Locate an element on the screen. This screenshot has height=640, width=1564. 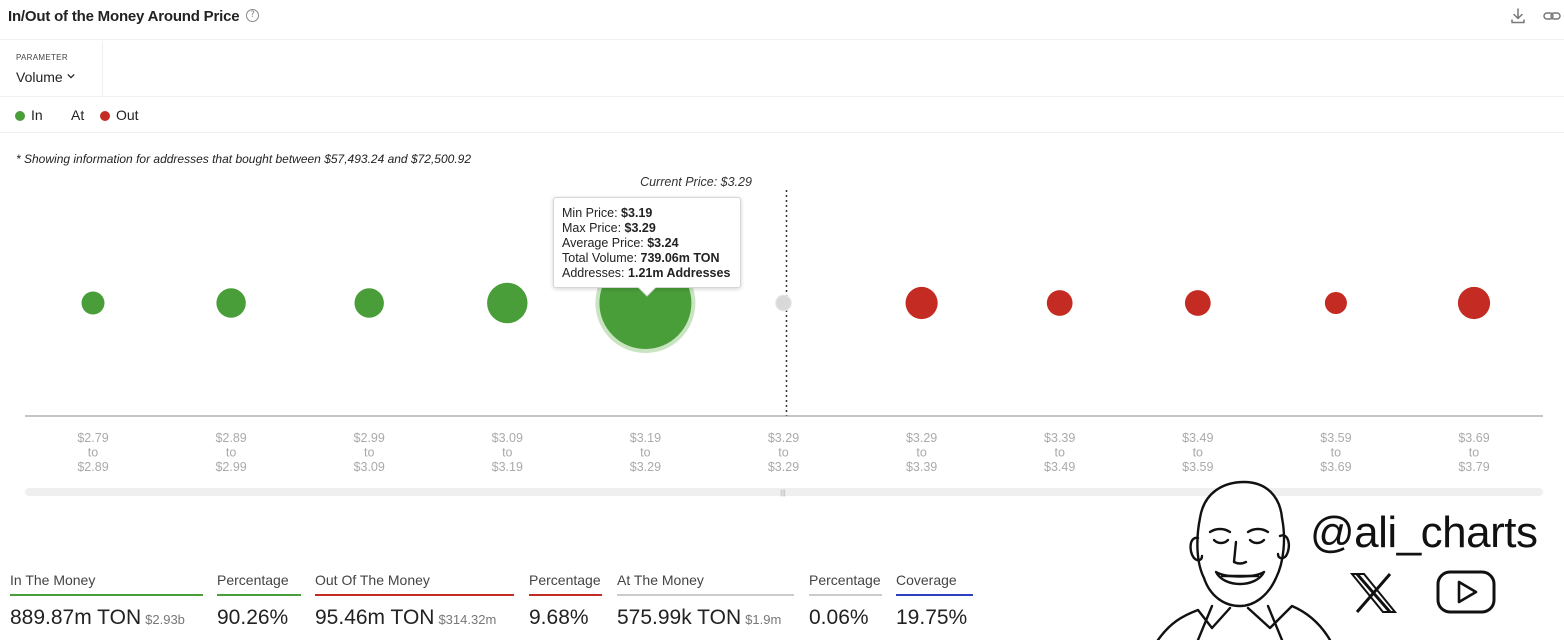
legend-label-at: At is located at coordinates (78, 115).